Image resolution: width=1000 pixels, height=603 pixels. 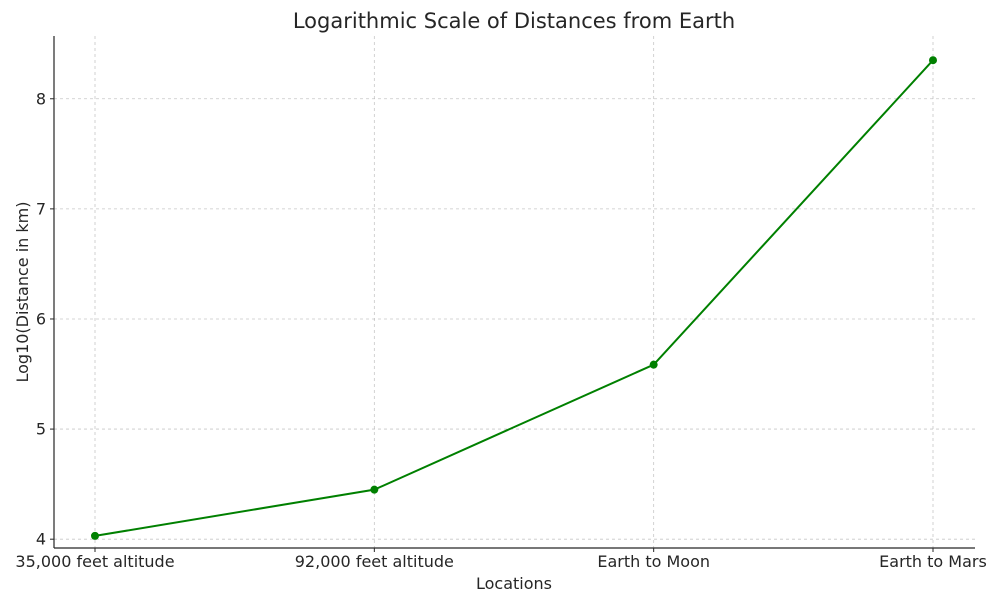 What do you see at coordinates (41, 98) in the screenshot?
I see `y-tick-label: 8` at bounding box center [41, 98].